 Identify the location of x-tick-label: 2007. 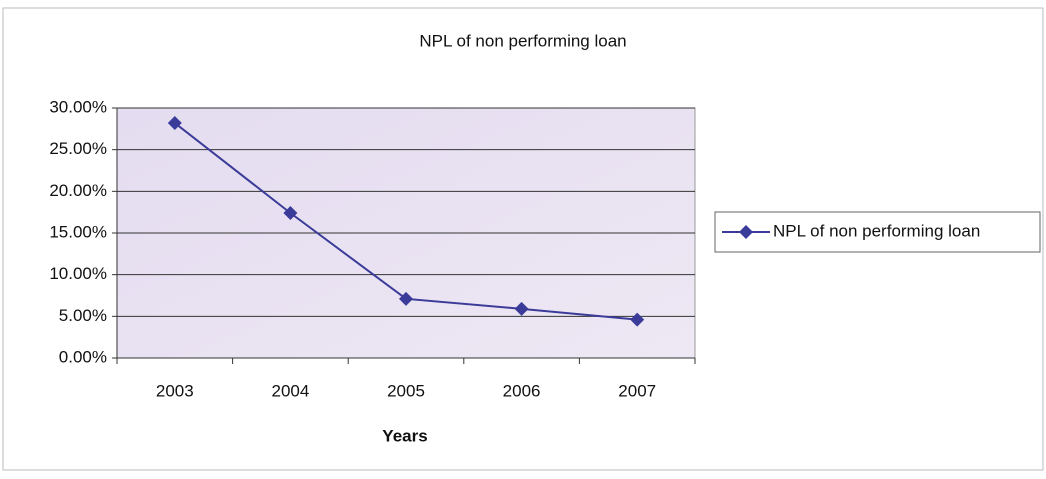
(637, 390).